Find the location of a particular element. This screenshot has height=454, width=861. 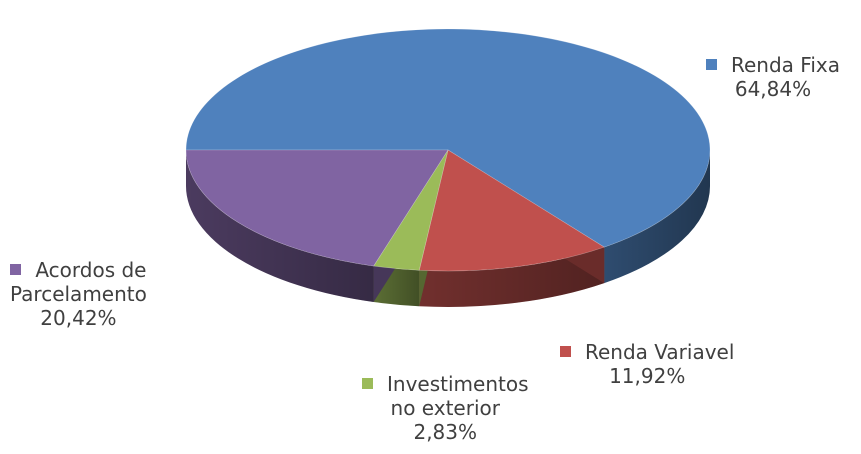

data-label-renda-variavel: Renda Variavel 11,92% is located at coordinates (647, 364).